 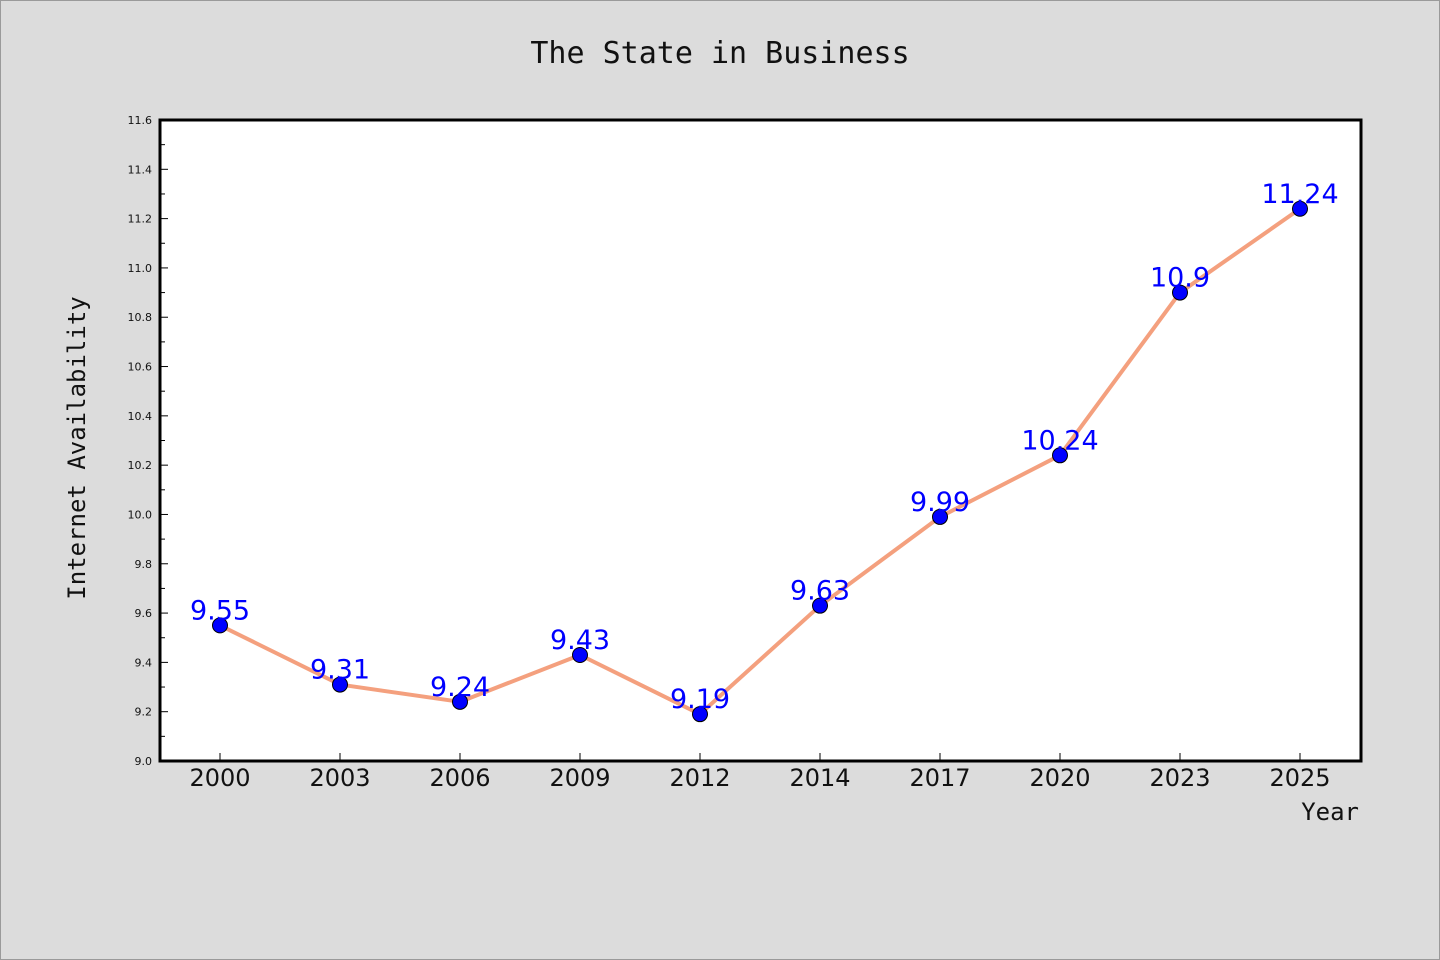 What do you see at coordinates (219, 778) in the screenshot?
I see `x-tick-label: 2000` at bounding box center [219, 778].